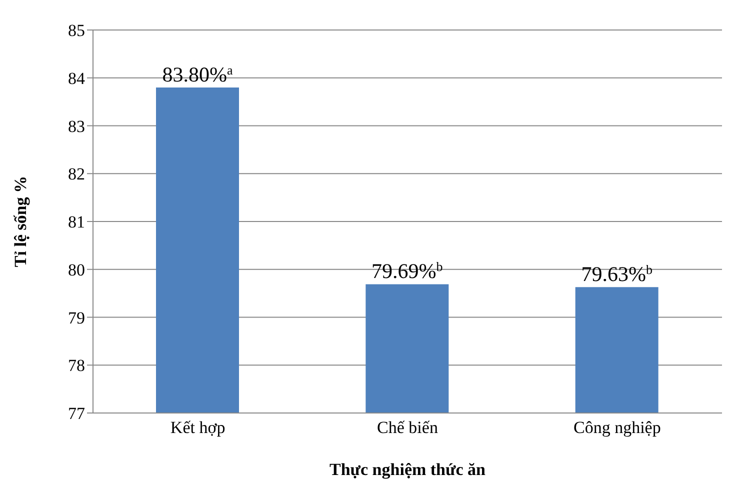  I want to click on y-tick-label: 83, so click(76, 126).